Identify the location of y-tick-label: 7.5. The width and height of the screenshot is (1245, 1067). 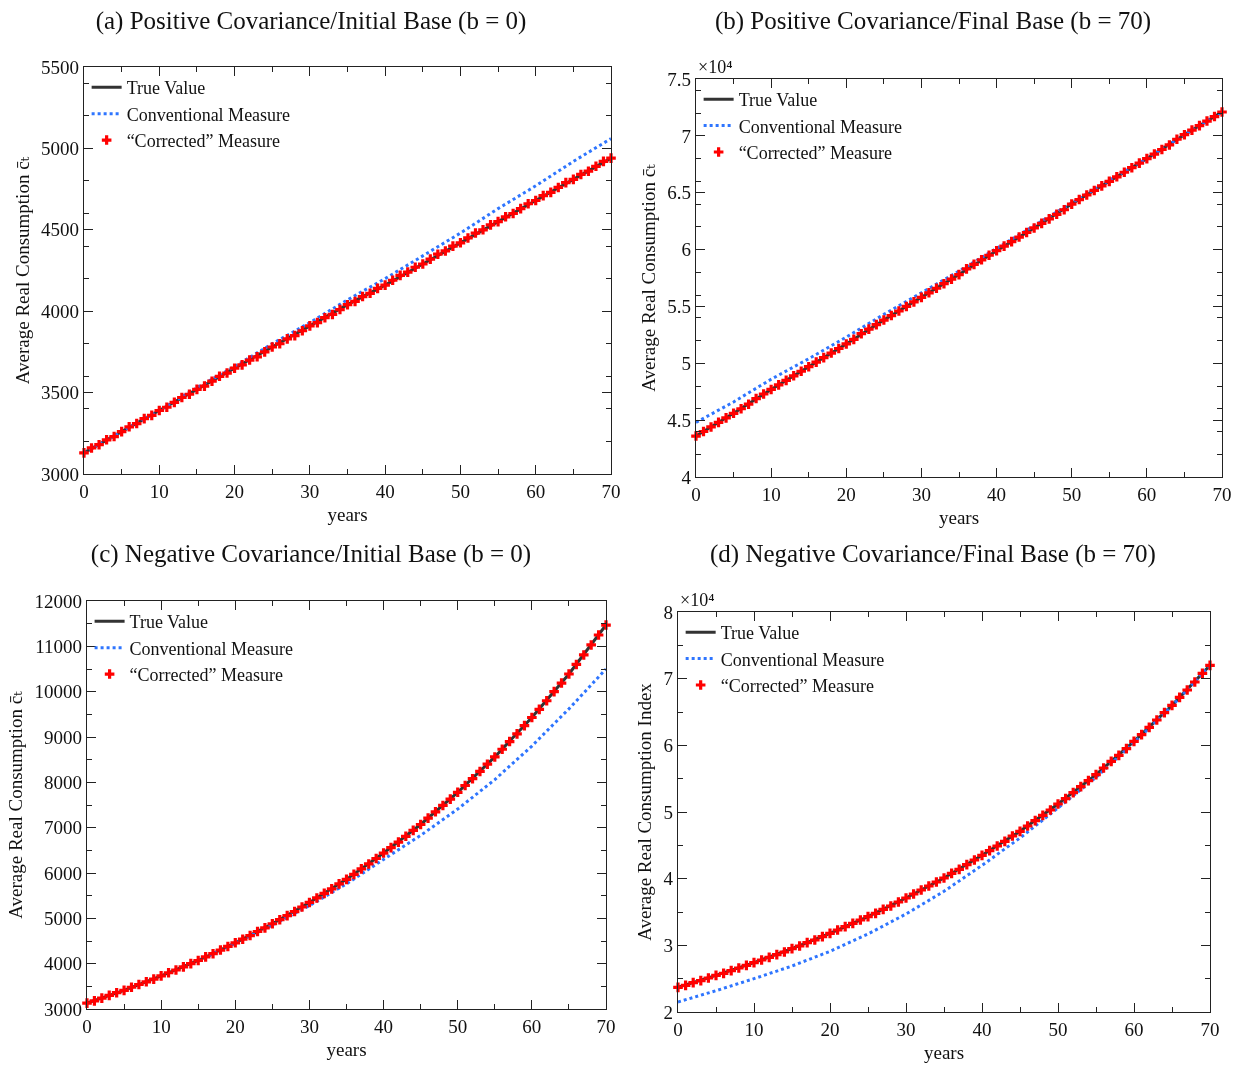
(679, 79).